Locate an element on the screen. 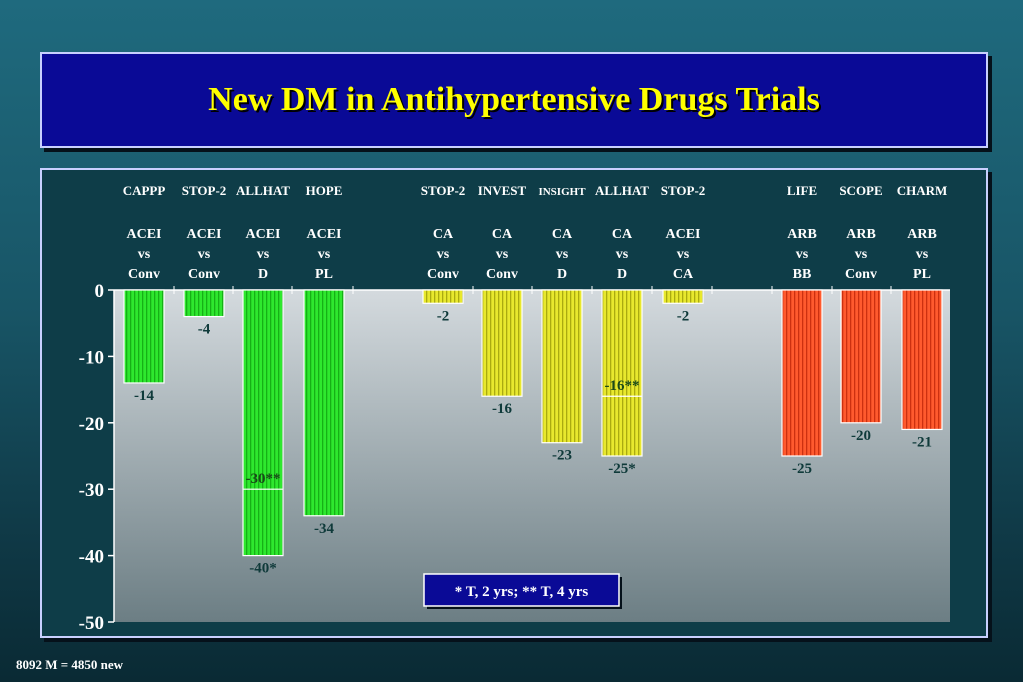  bar-life-arb is located at coordinates (802, 373).